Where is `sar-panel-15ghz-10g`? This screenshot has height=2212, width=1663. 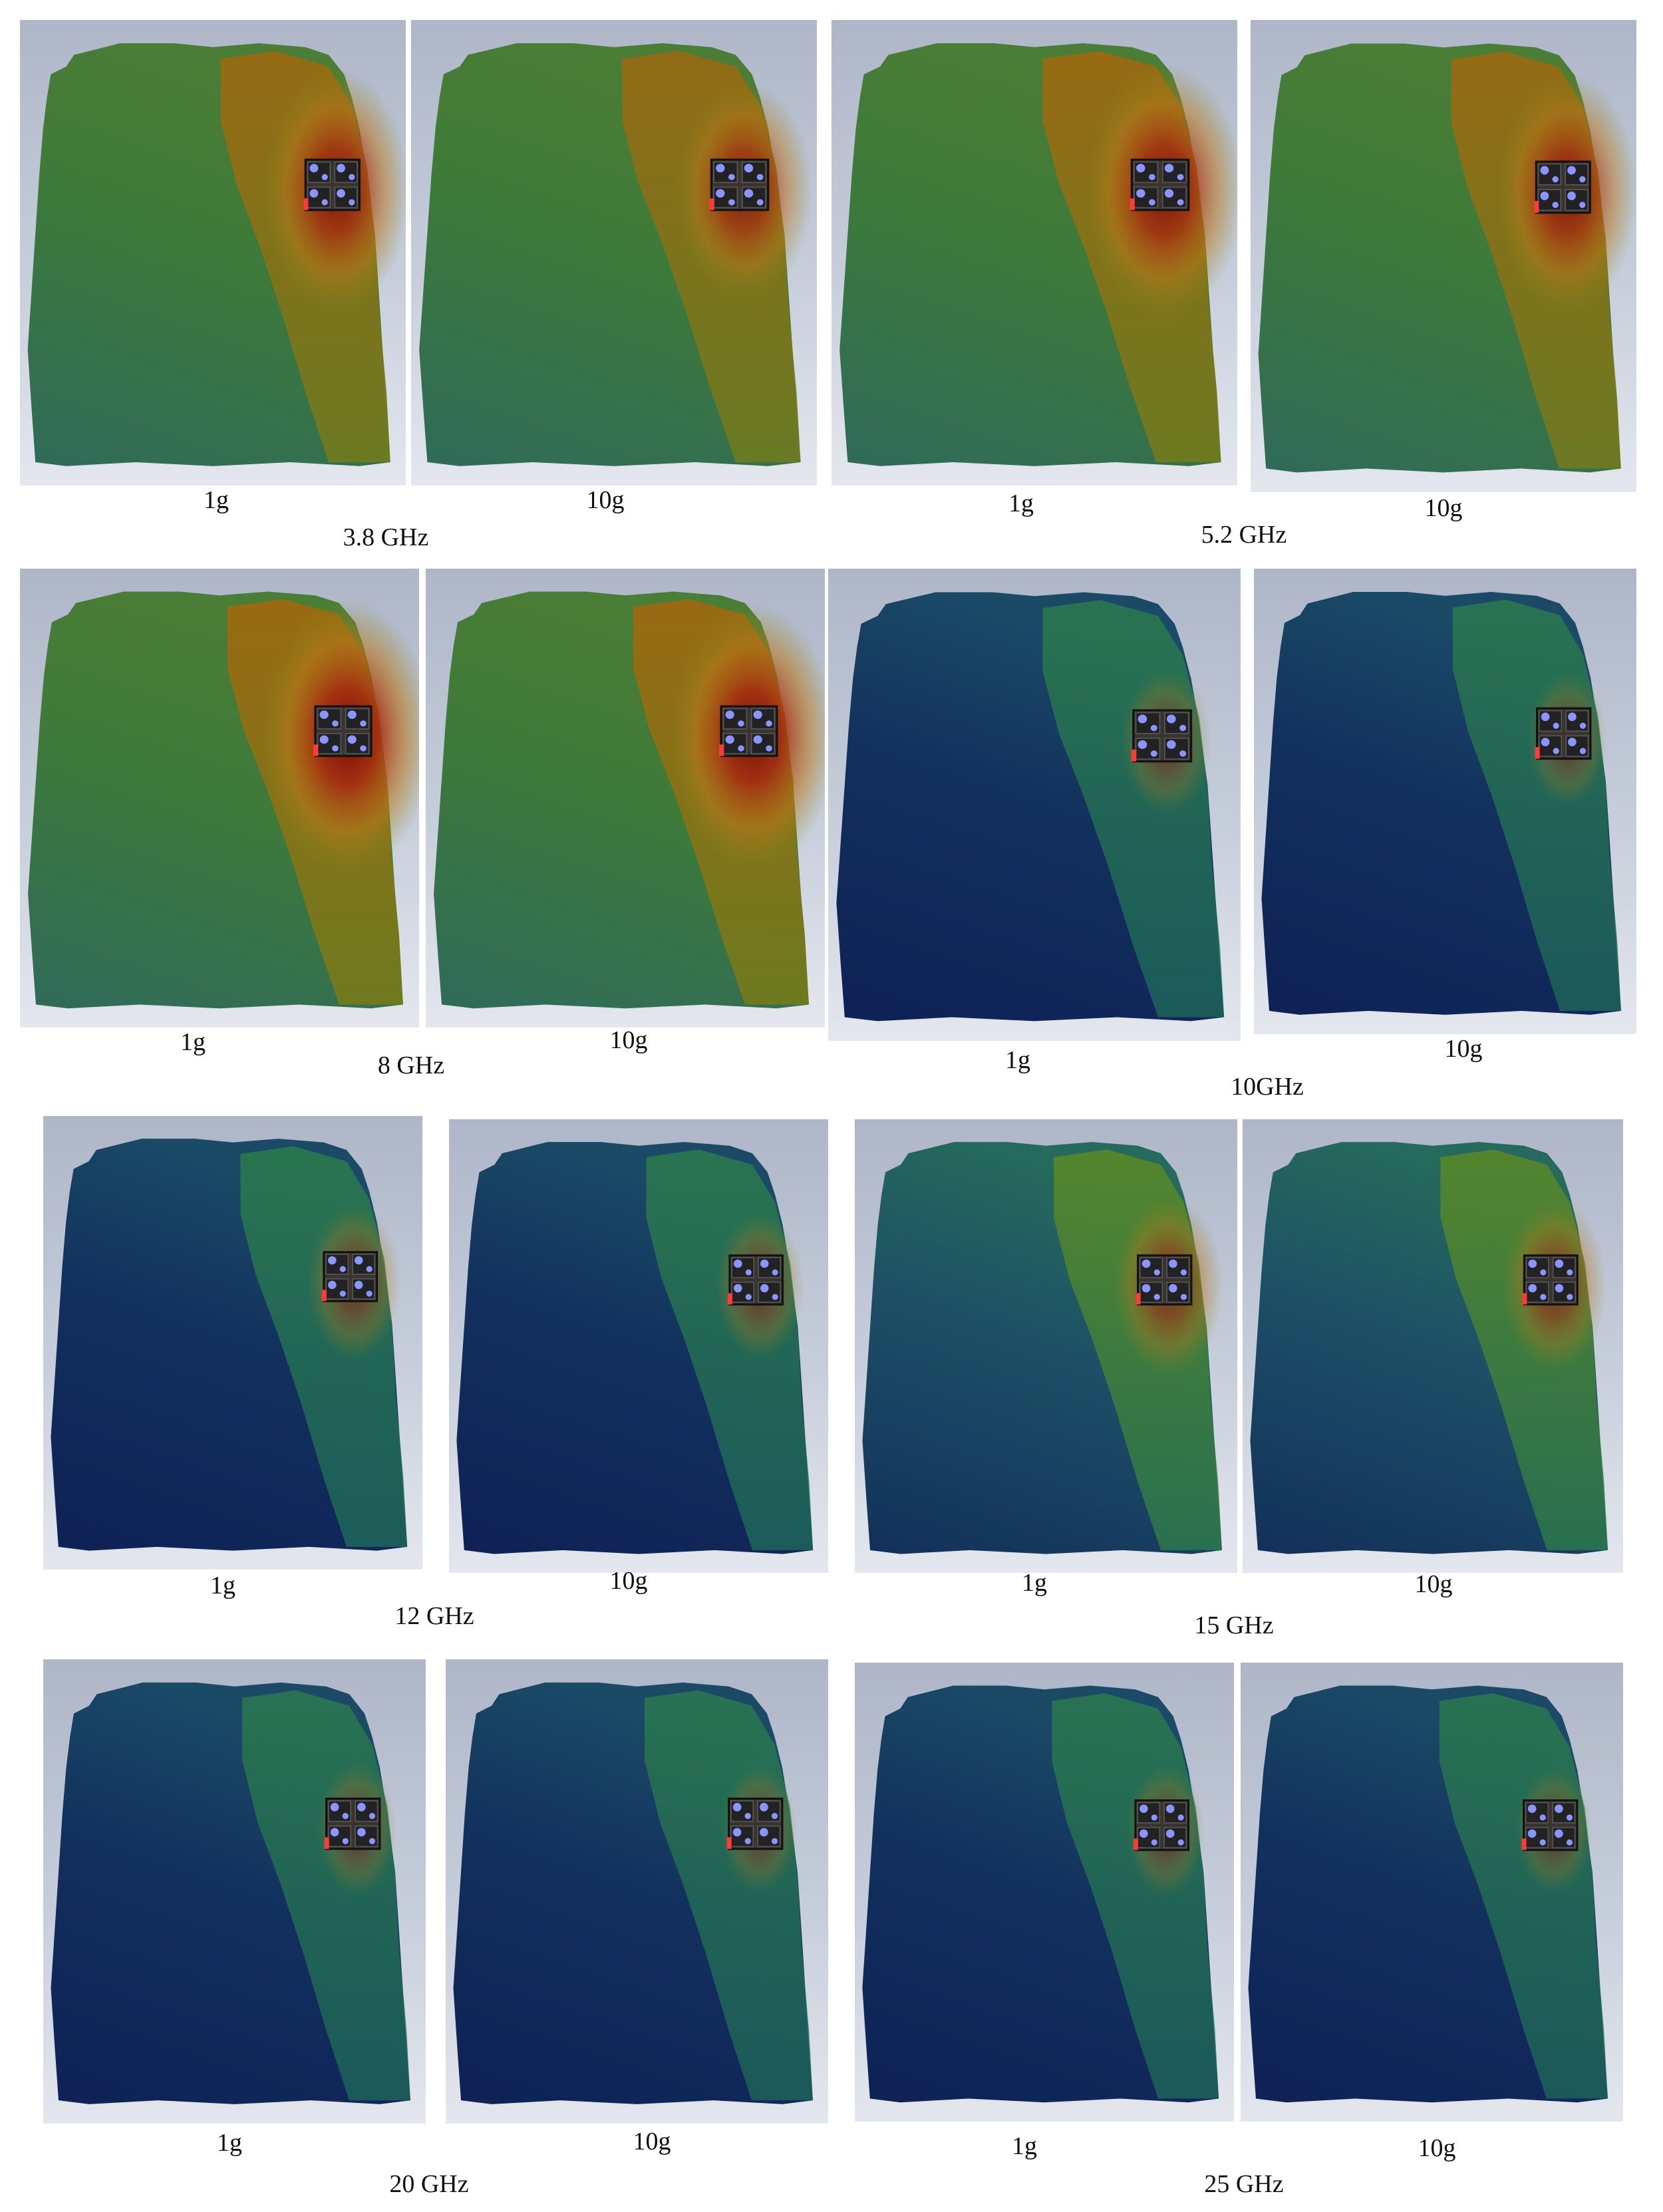
sar-panel-15ghz-10g is located at coordinates (1433, 1346).